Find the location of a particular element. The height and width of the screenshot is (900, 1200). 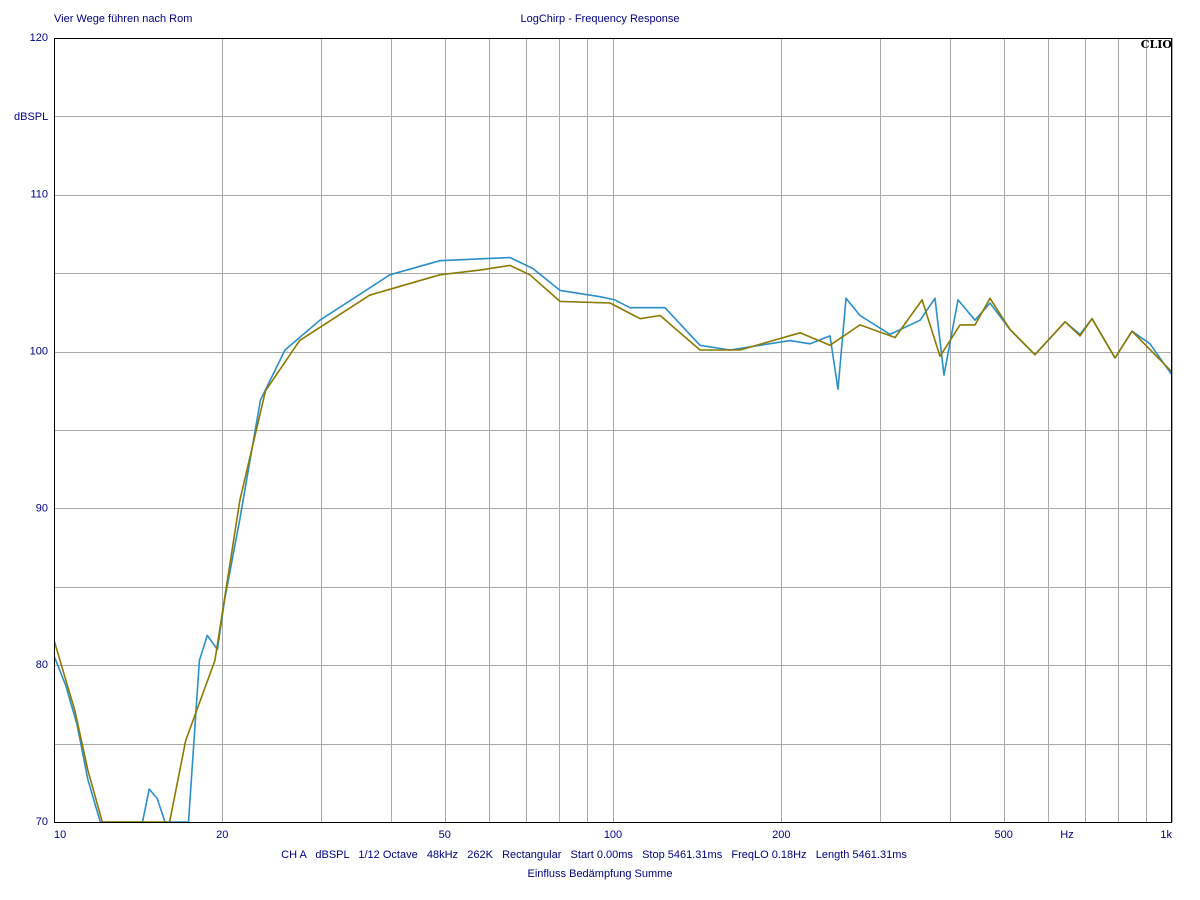

brand: CLIO is located at coordinates (1157, 44).